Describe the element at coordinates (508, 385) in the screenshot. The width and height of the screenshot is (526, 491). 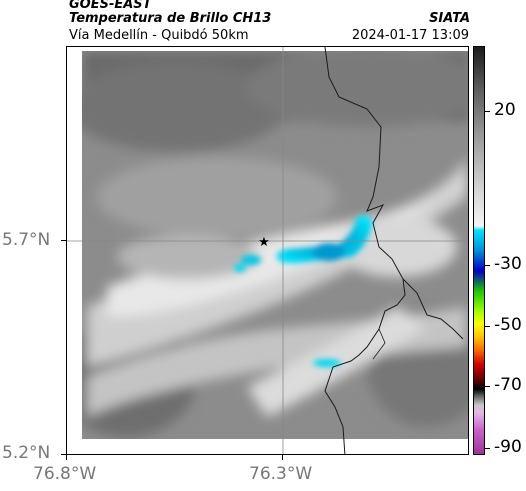
I see `cbar-label-m70: -70` at that location.